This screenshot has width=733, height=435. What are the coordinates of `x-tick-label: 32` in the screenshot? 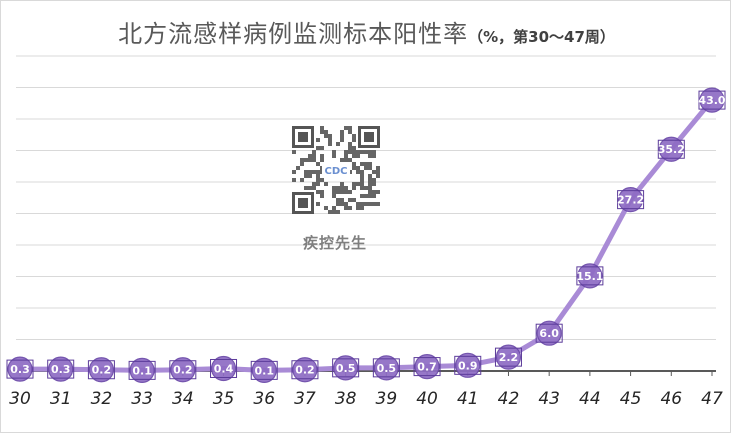 It's located at (102, 399).